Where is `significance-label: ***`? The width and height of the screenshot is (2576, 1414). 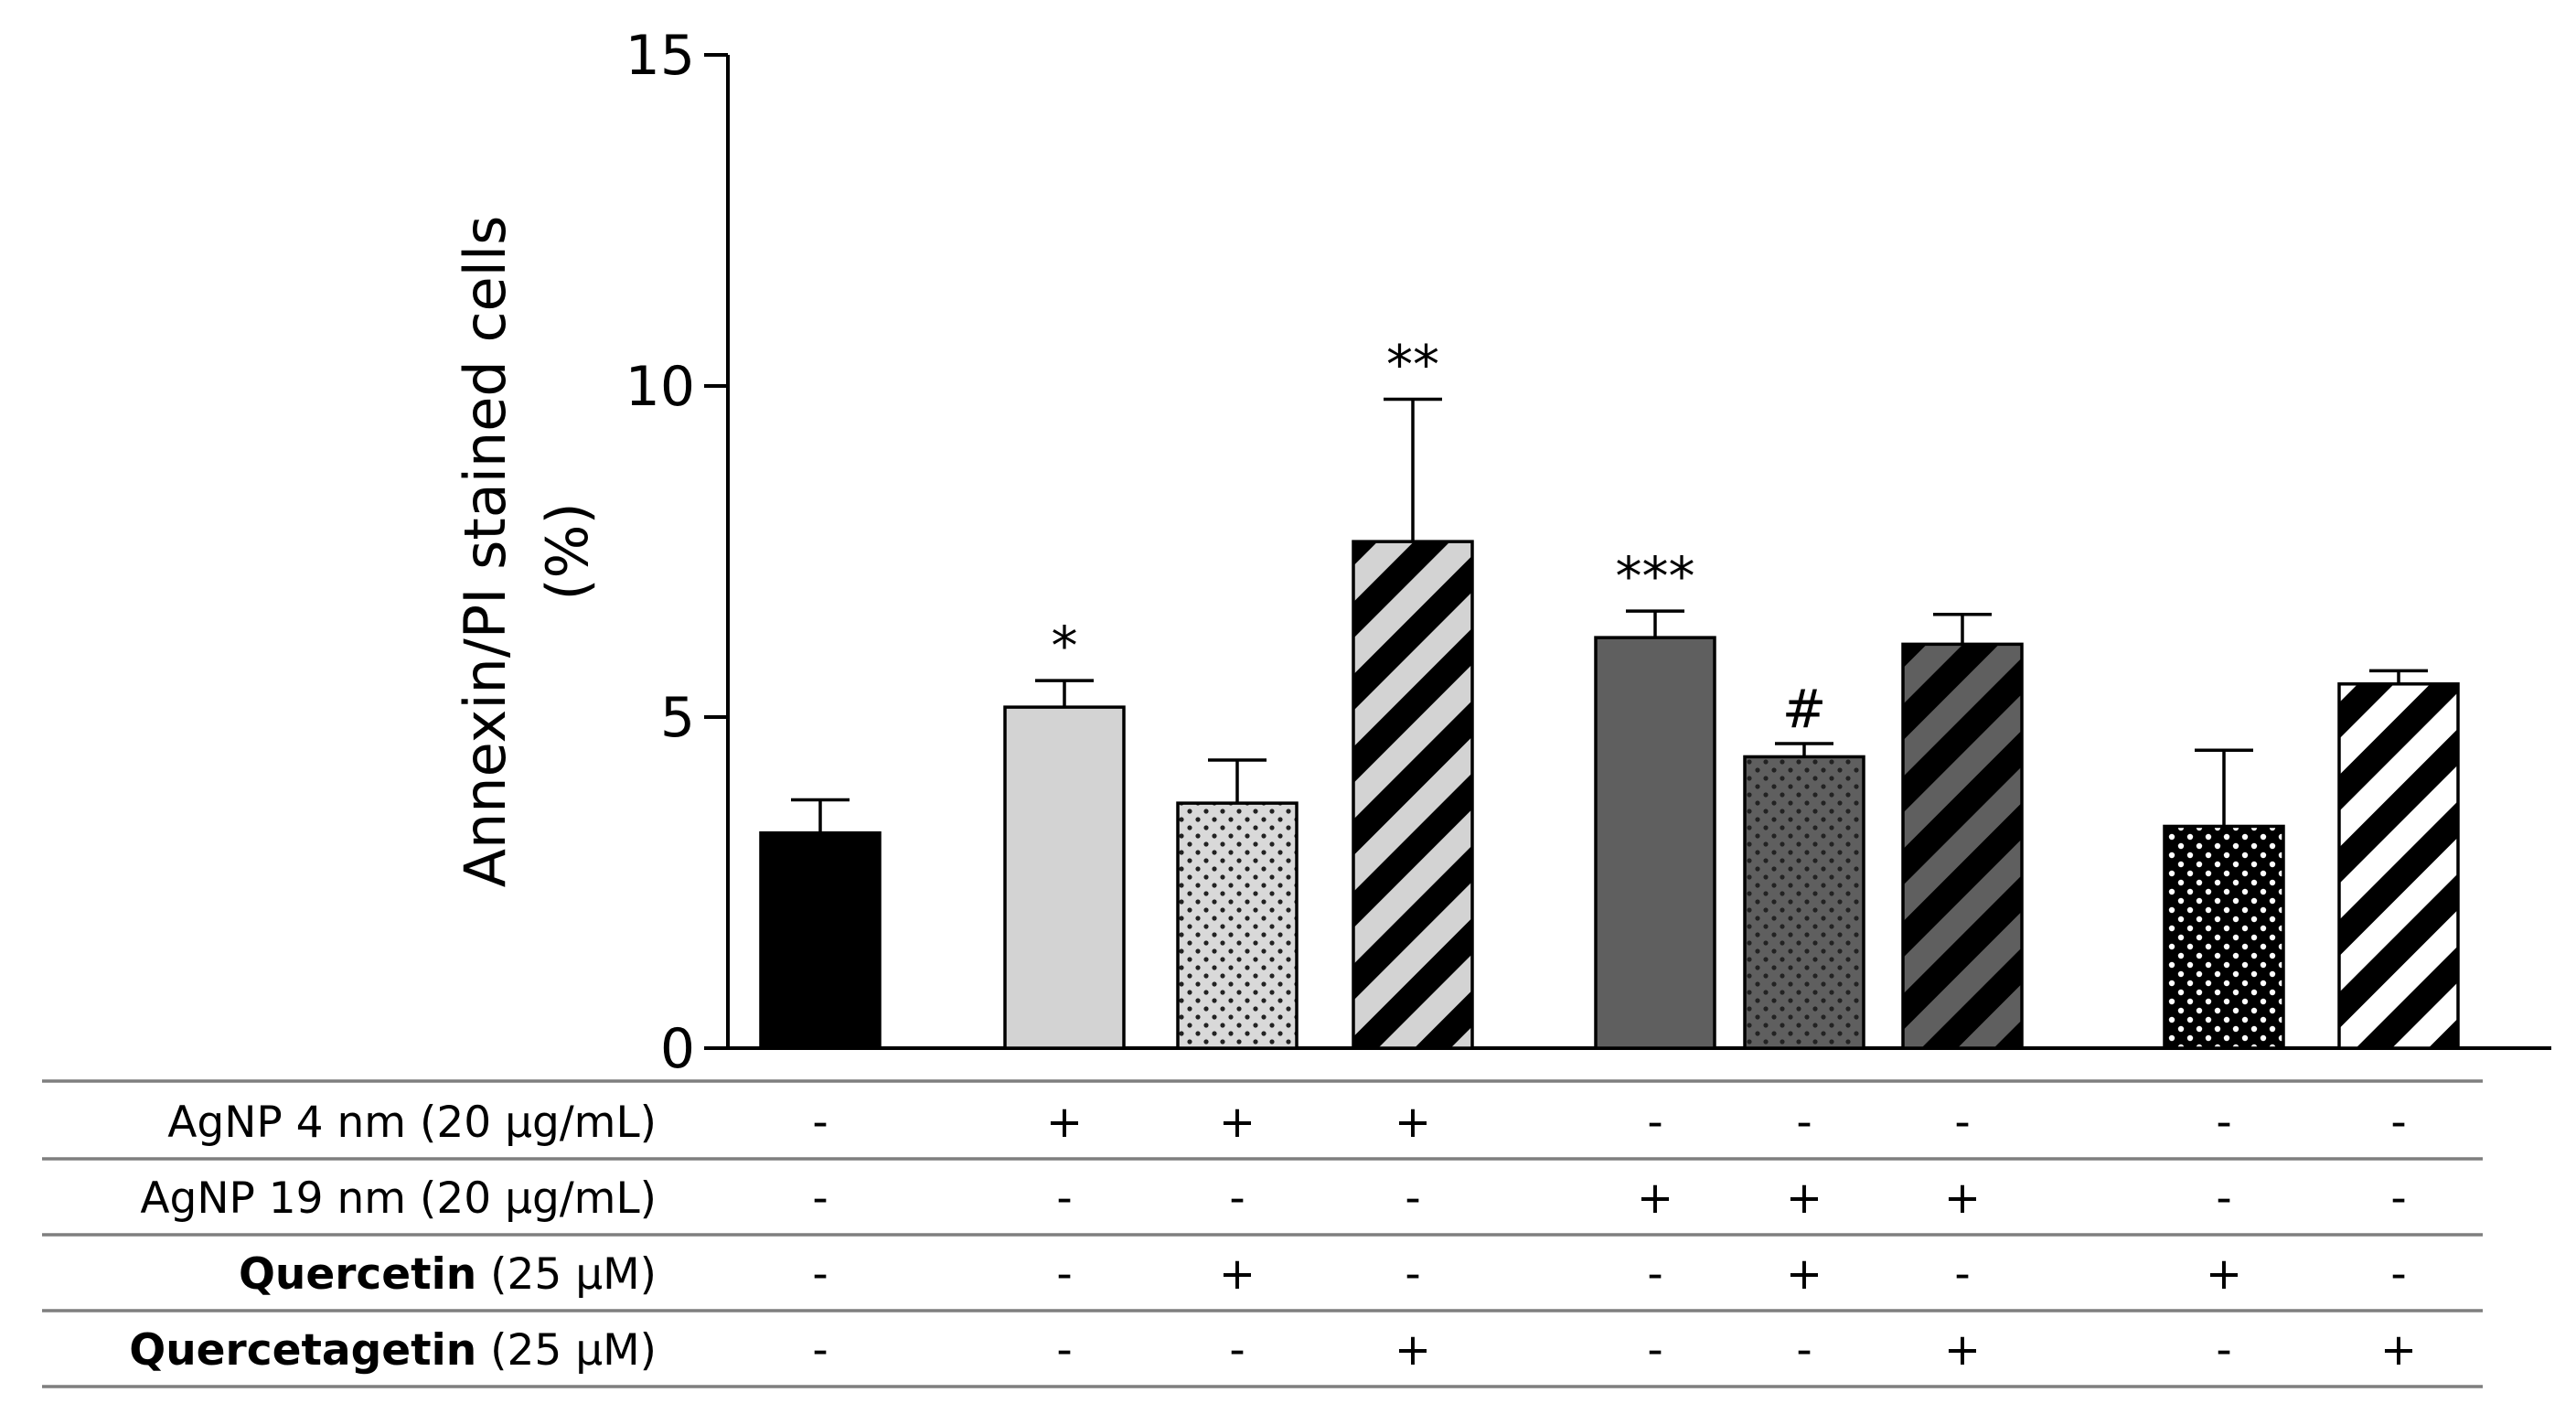 significance-label: *** is located at coordinates (1655, 576).